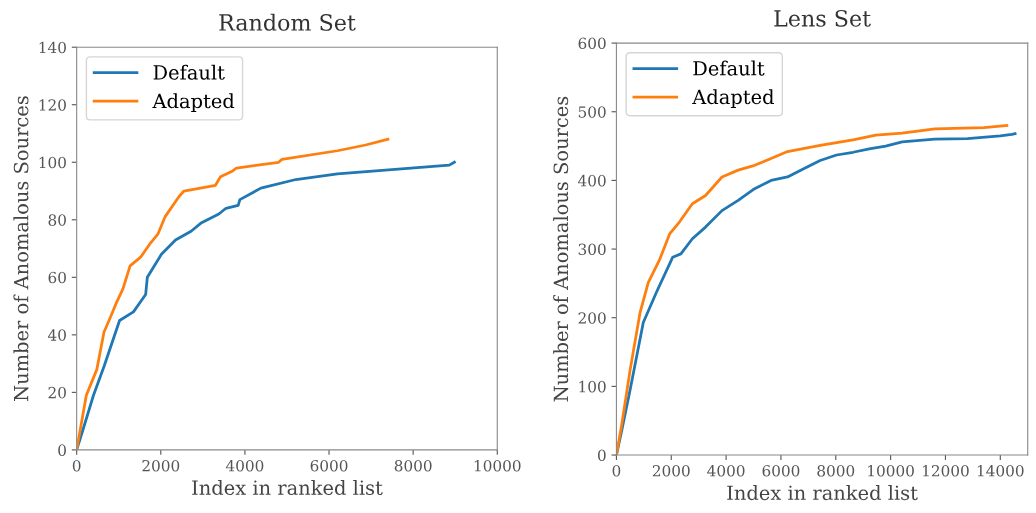  Describe the element at coordinates (592, 318) in the screenshot. I see `y-tick-label: 200` at that location.